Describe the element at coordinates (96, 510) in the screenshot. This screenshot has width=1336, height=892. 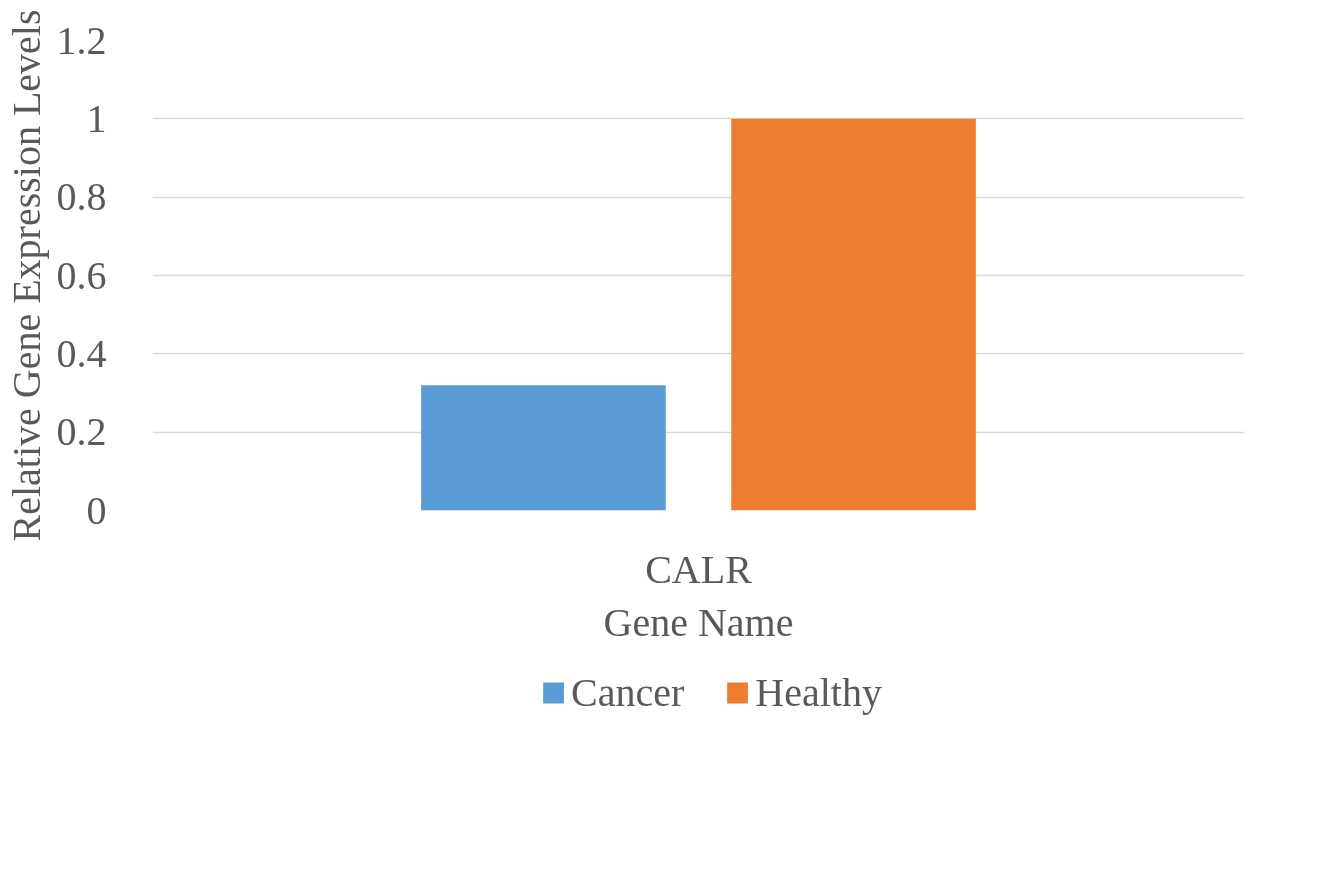
I see `y-tick-label: 0` at that location.